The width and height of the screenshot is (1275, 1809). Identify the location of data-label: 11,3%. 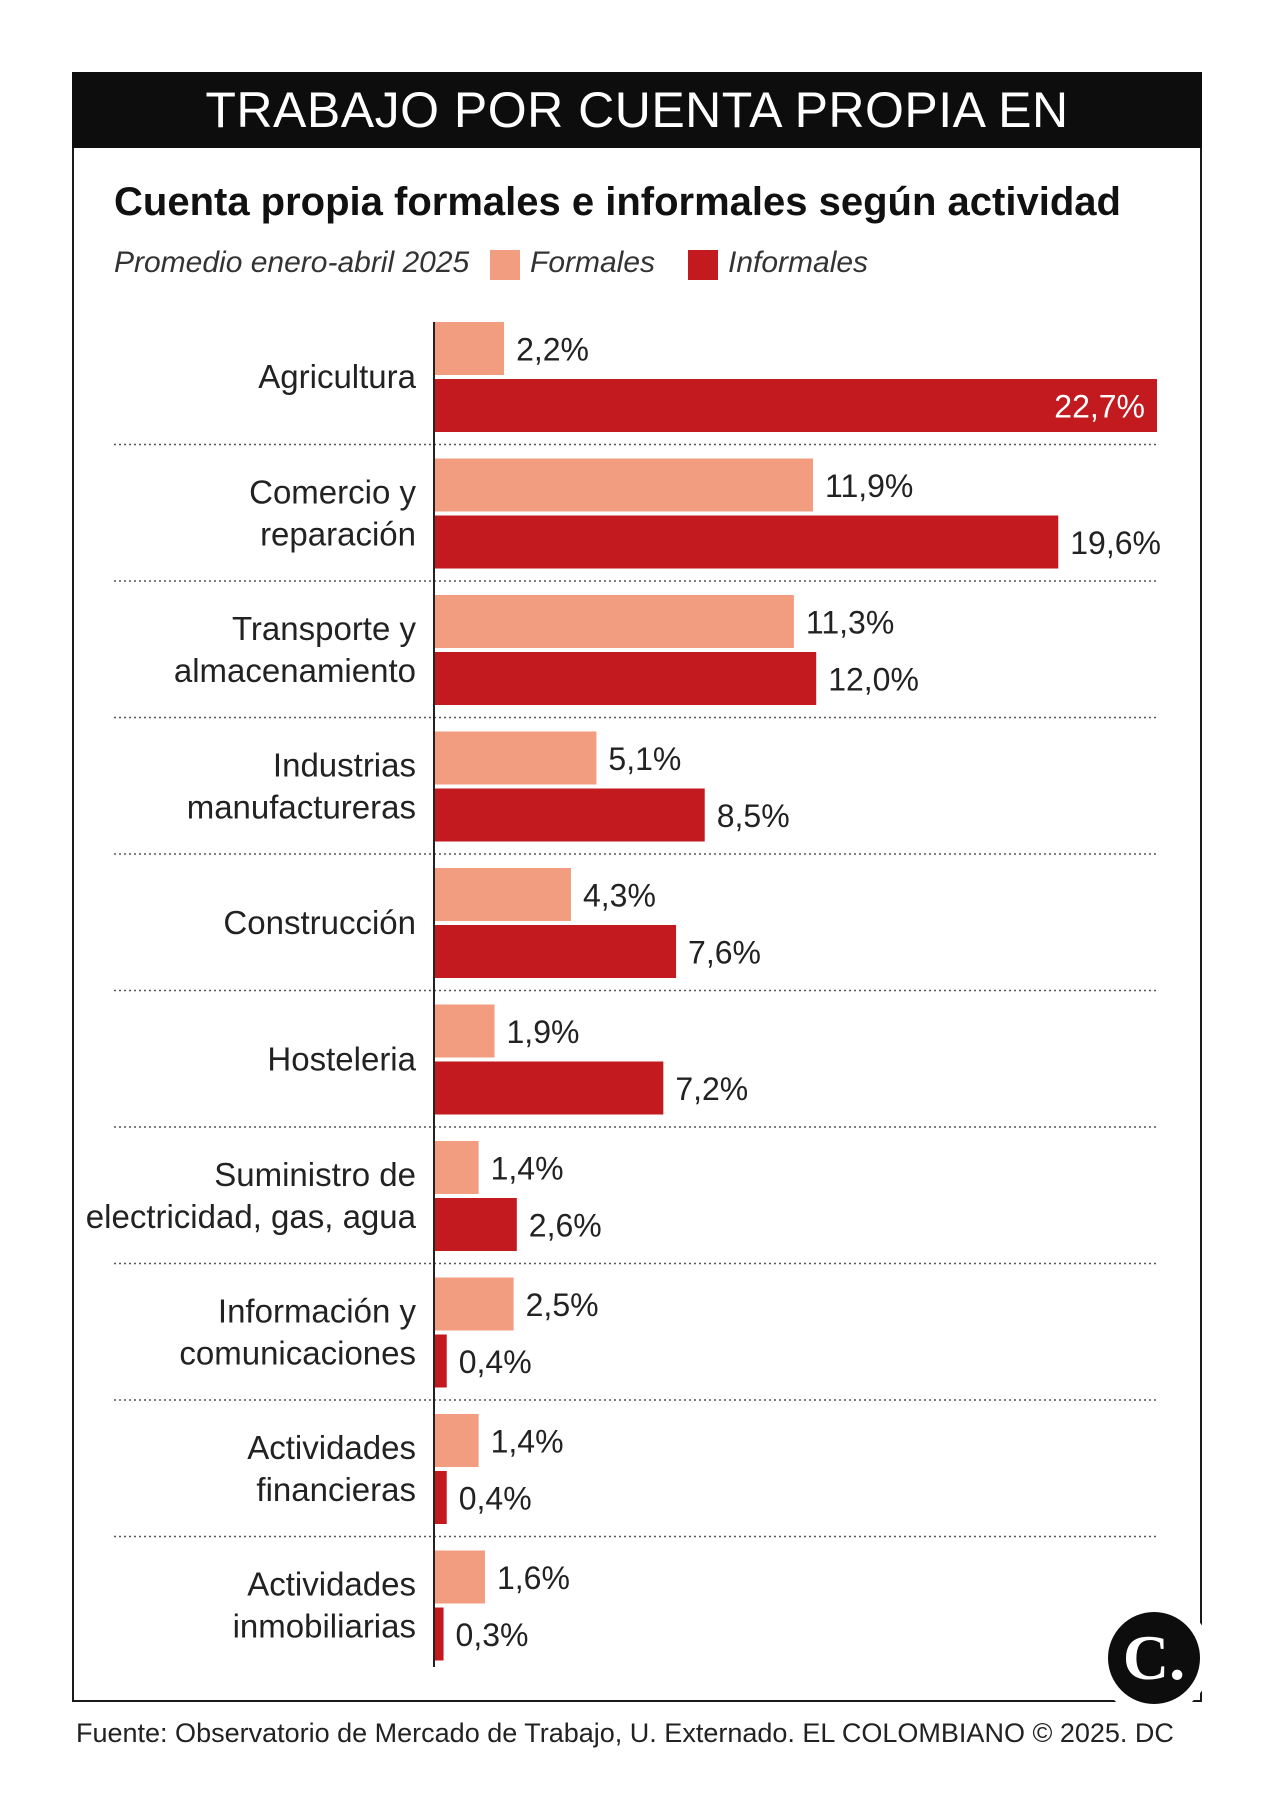
(850, 623).